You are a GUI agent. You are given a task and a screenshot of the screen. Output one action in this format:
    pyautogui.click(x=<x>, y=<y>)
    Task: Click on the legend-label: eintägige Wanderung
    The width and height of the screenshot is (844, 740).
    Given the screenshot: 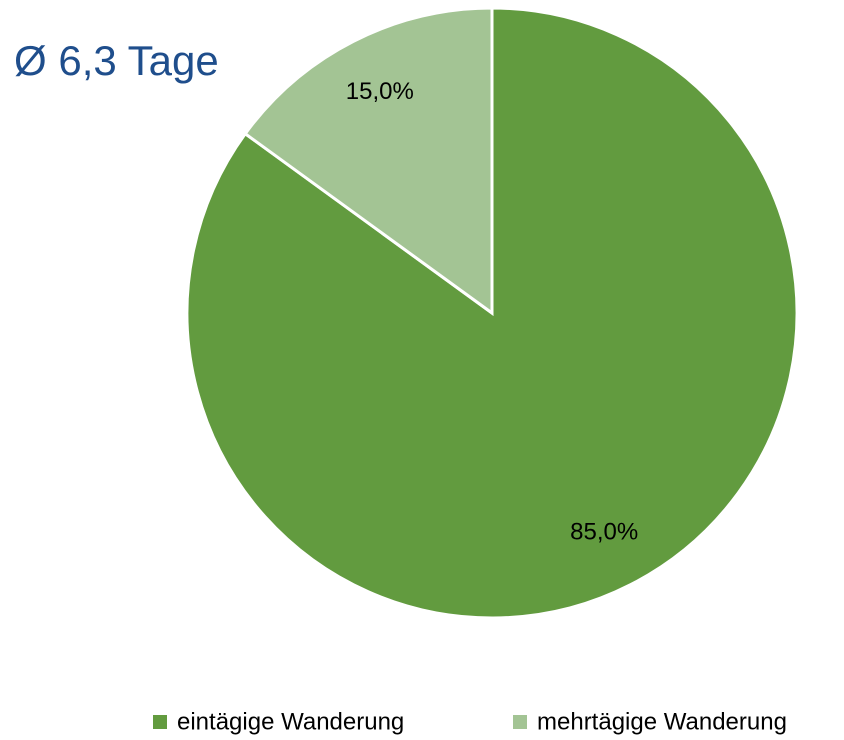 What is the action you would take?
    pyautogui.click(x=290, y=721)
    